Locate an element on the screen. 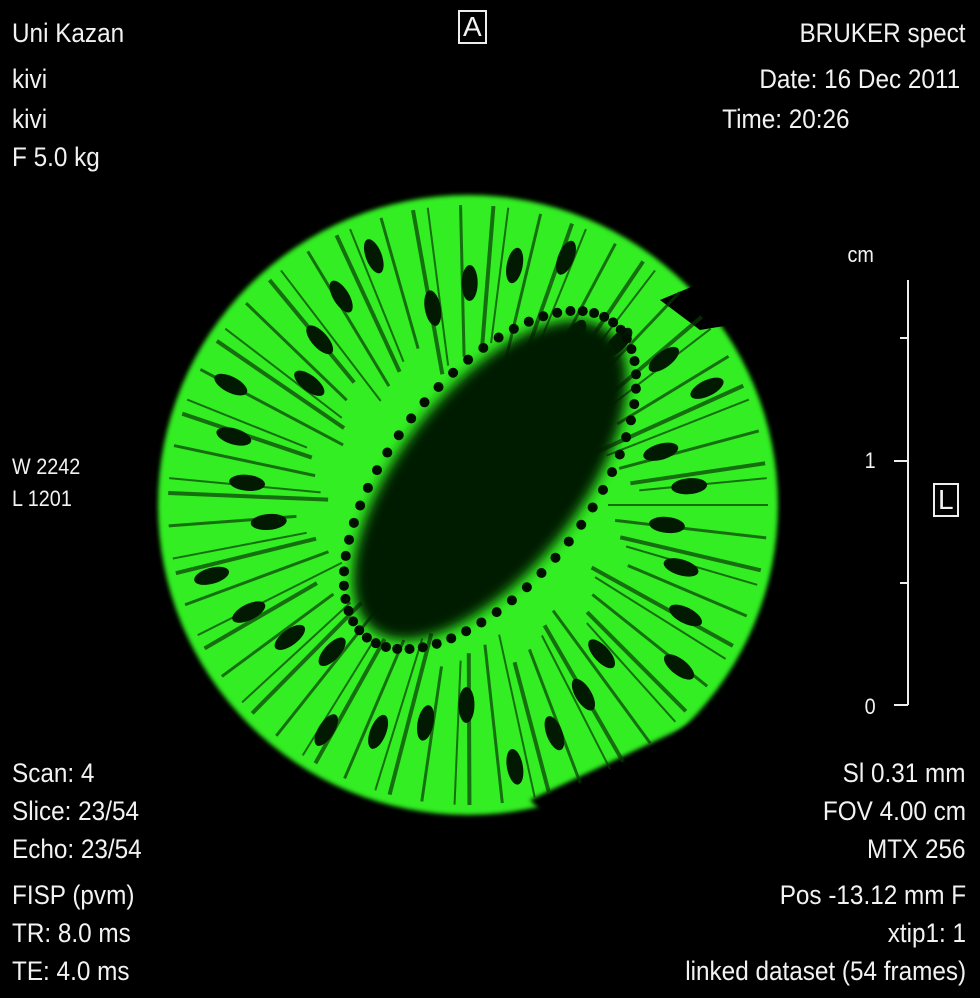 The width and height of the screenshot is (980, 998). scale-unit: cm is located at coordinates (860, 254).